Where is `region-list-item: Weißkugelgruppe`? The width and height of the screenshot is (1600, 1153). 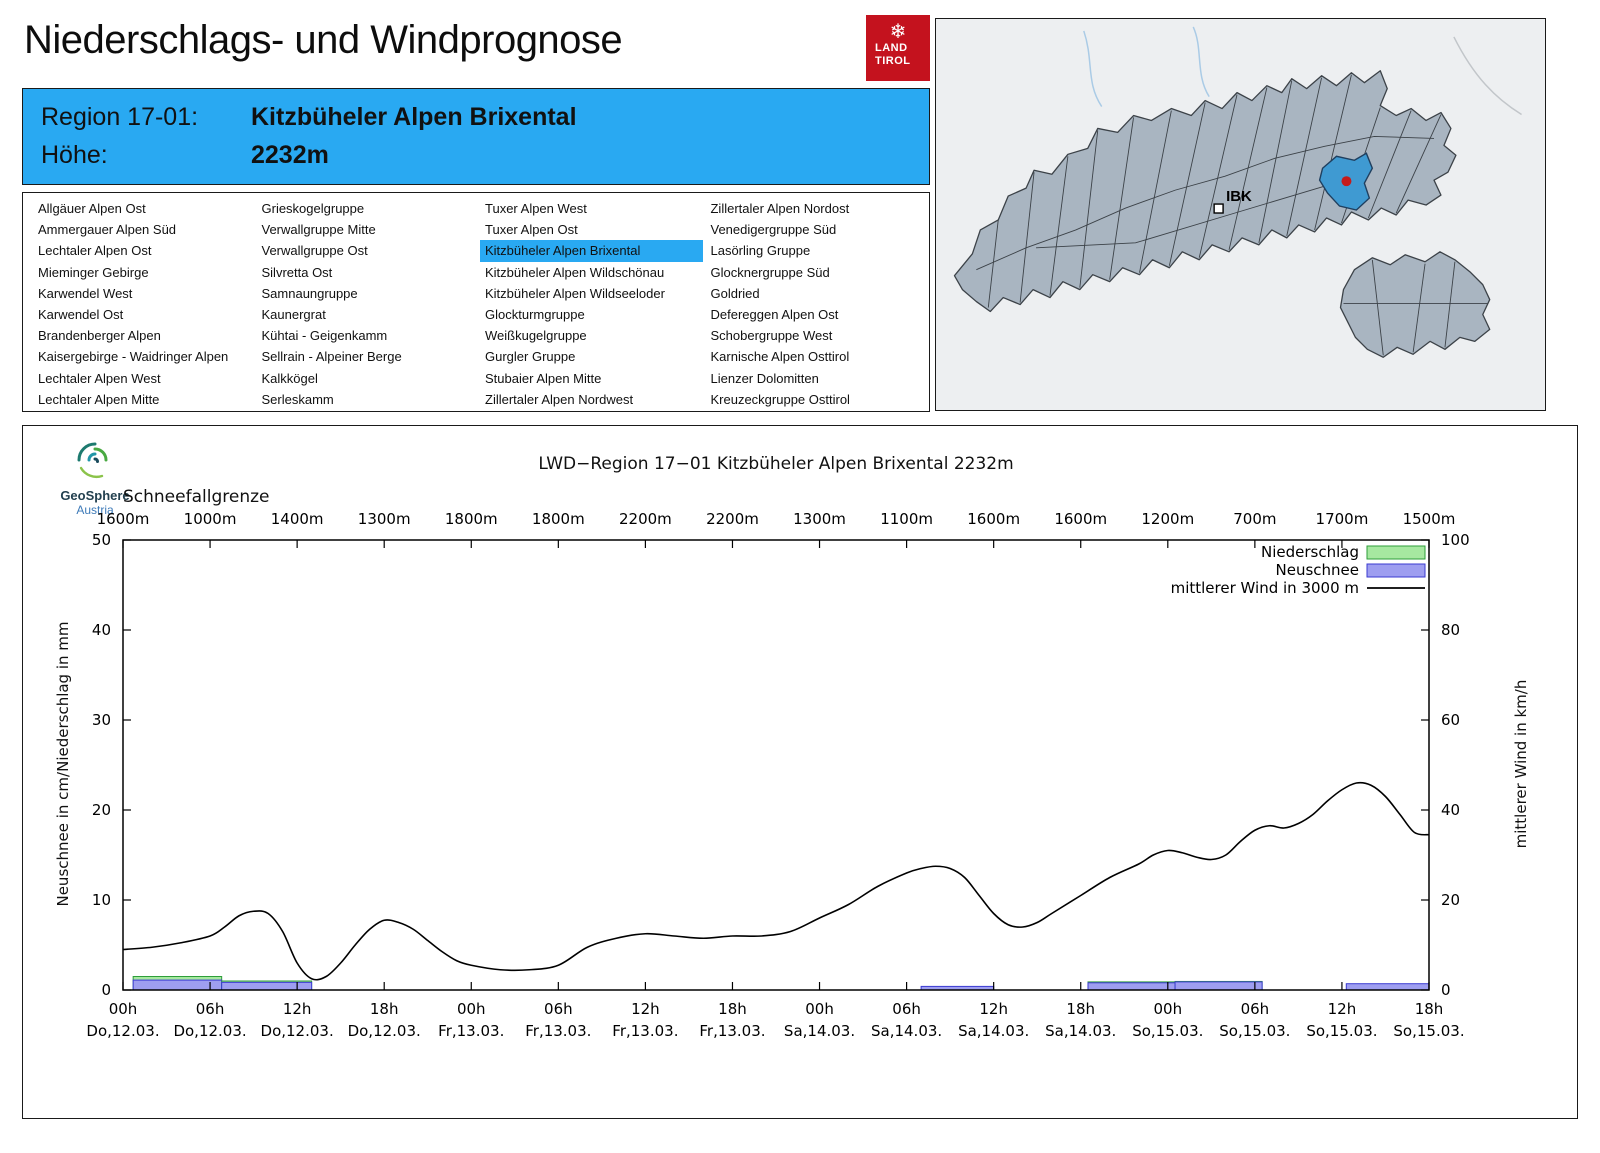 region-list-item: Weißkugelgruppe is located at coordinates (536, 336).